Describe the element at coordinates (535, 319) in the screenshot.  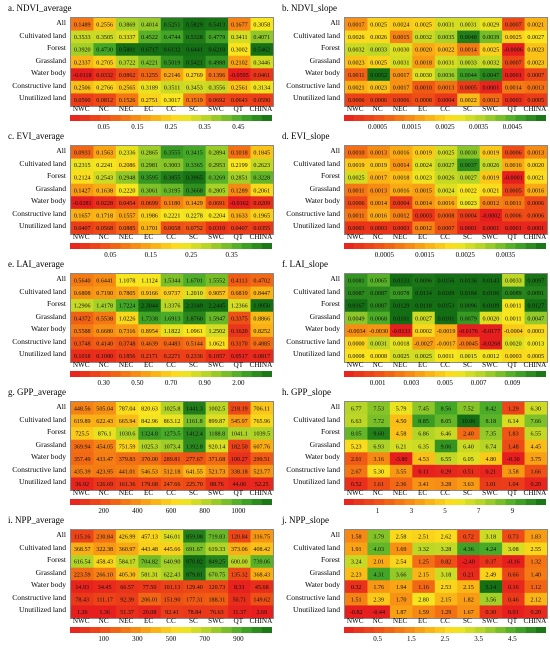
I see `cell-value: 0.0047` at that location.